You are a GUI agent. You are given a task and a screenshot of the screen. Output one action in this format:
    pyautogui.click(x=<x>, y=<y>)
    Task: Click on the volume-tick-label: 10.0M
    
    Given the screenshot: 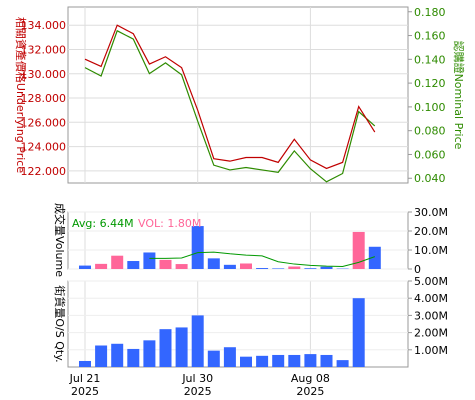 What is the action you would take?
    pyautogui.click(x=431, y=250)
    